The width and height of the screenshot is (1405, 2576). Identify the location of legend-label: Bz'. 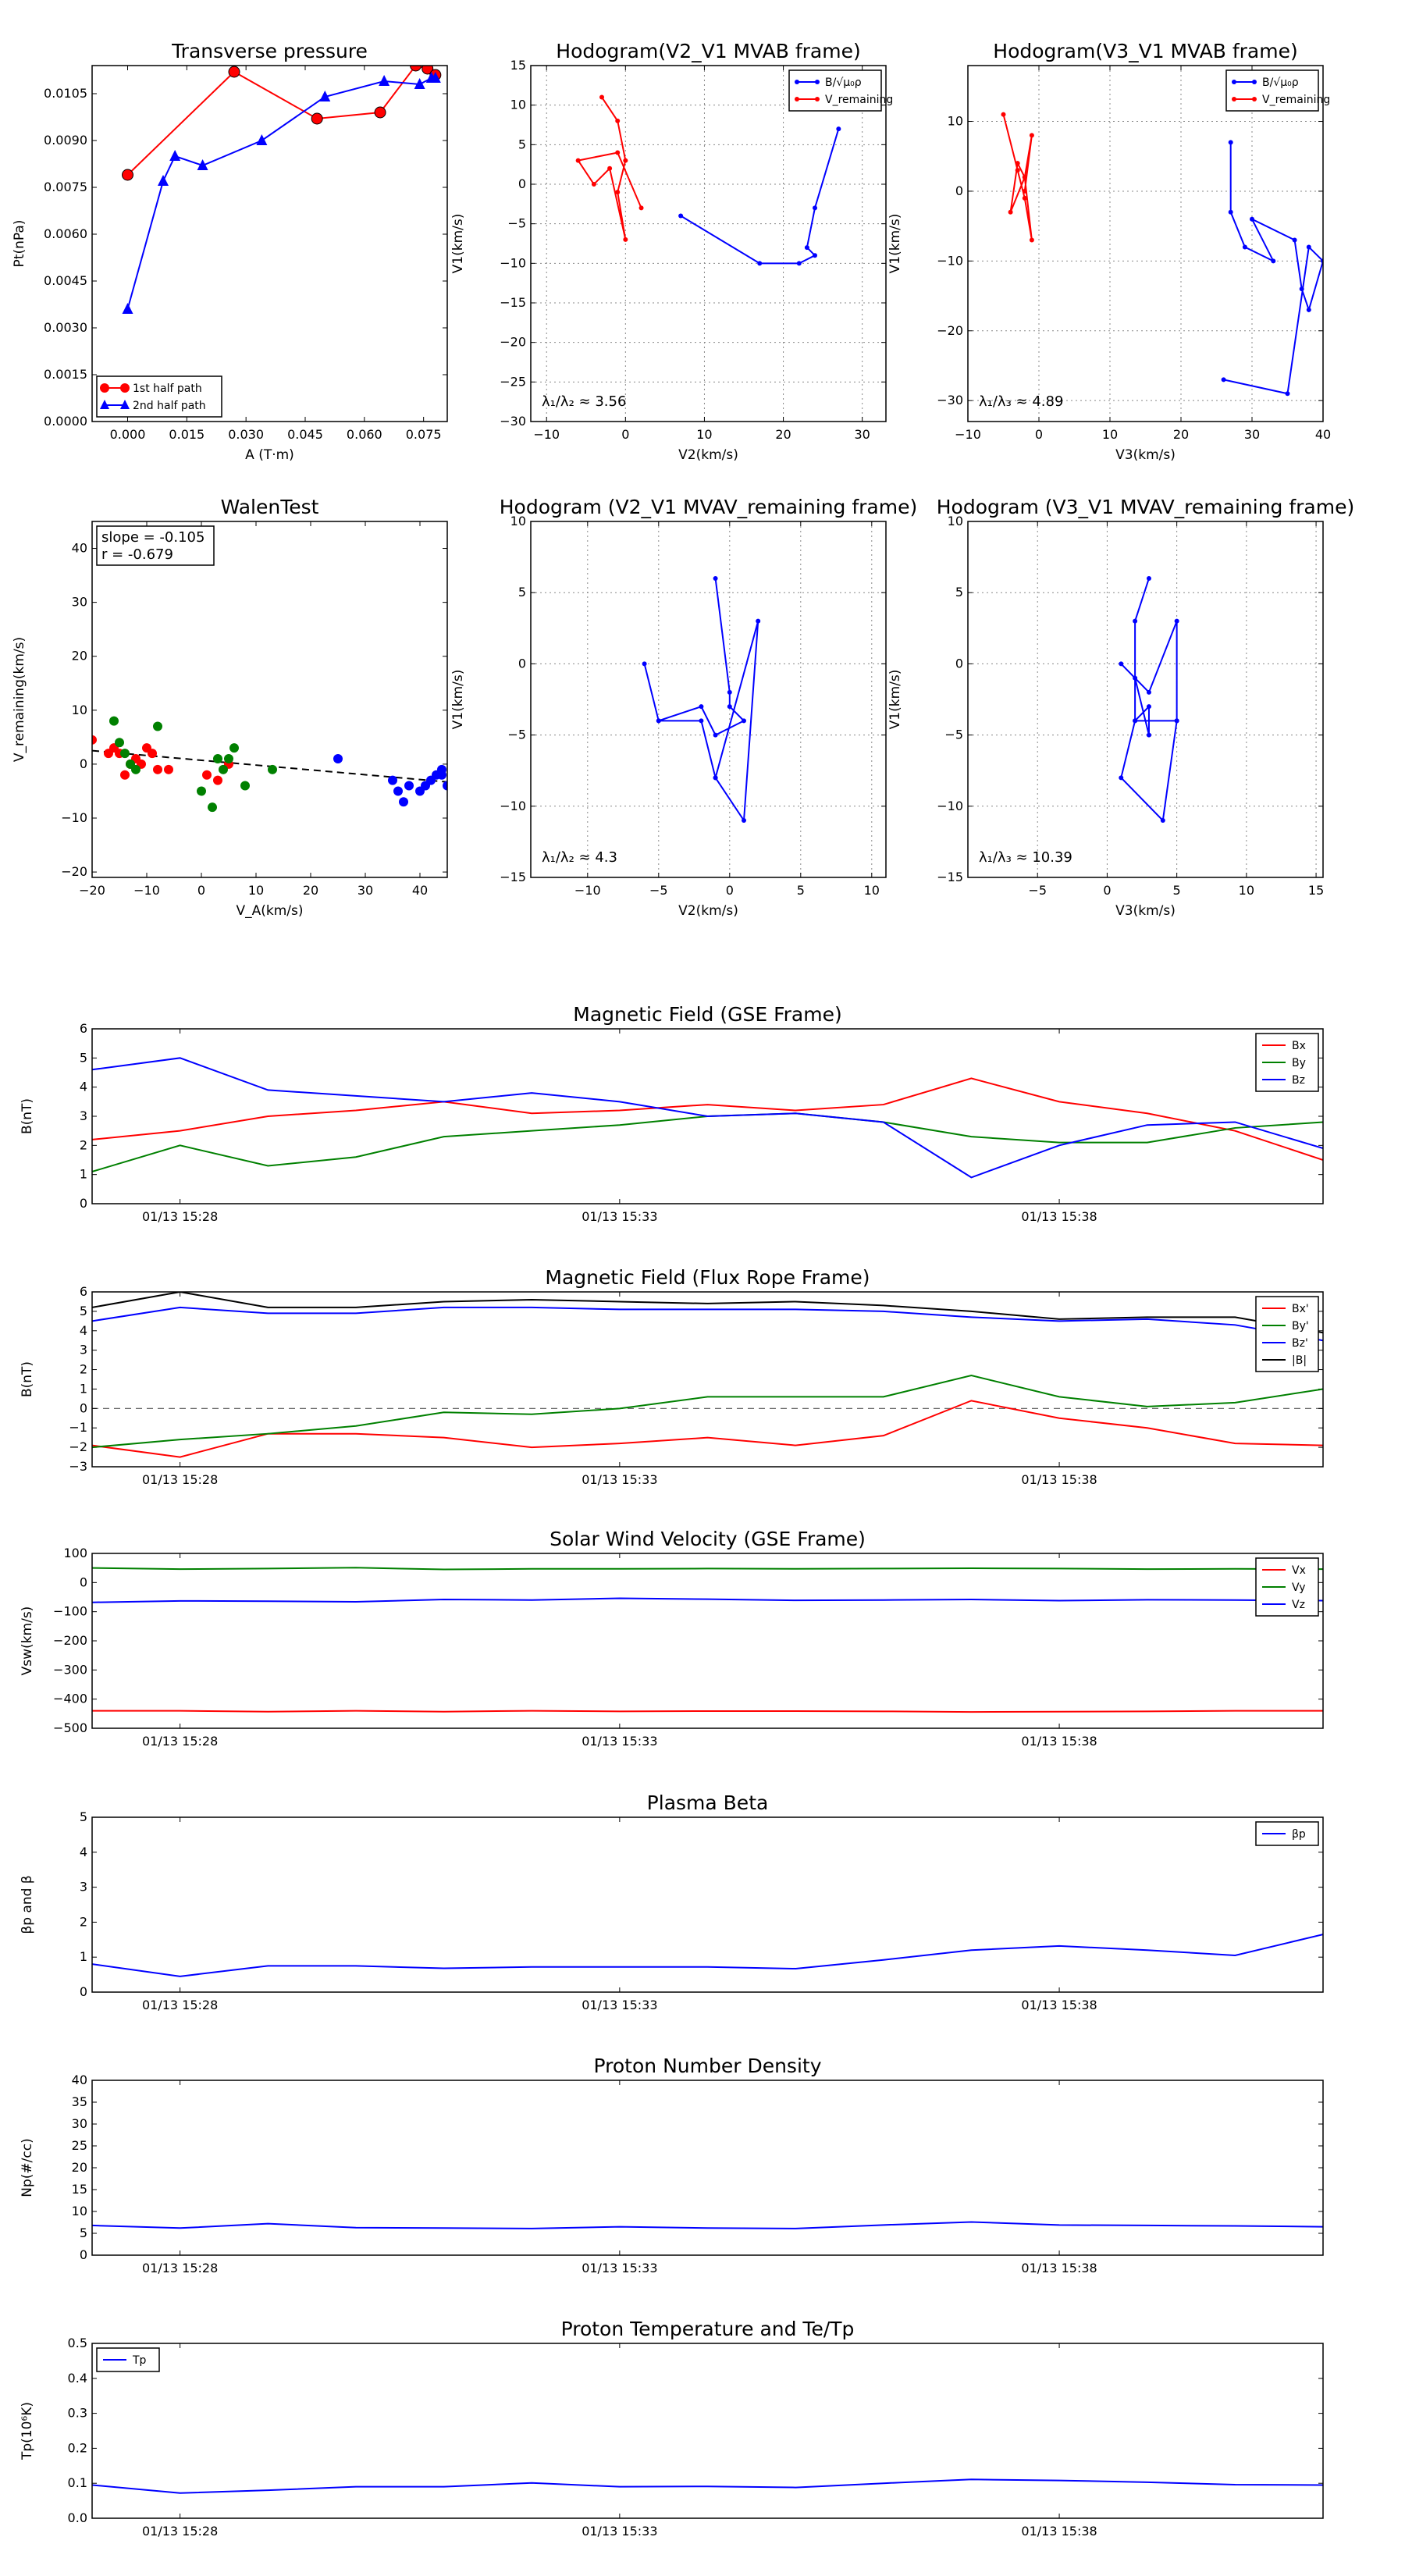
(1300, 1343).